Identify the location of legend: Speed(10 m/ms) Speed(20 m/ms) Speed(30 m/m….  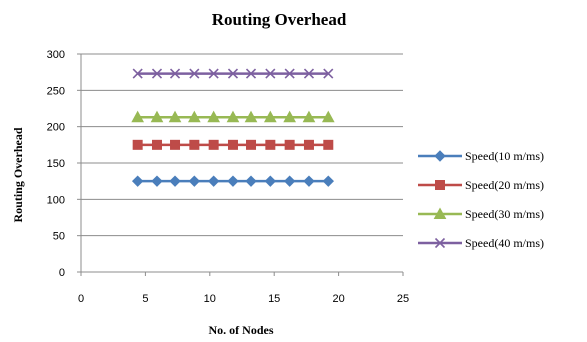
(481, 199).